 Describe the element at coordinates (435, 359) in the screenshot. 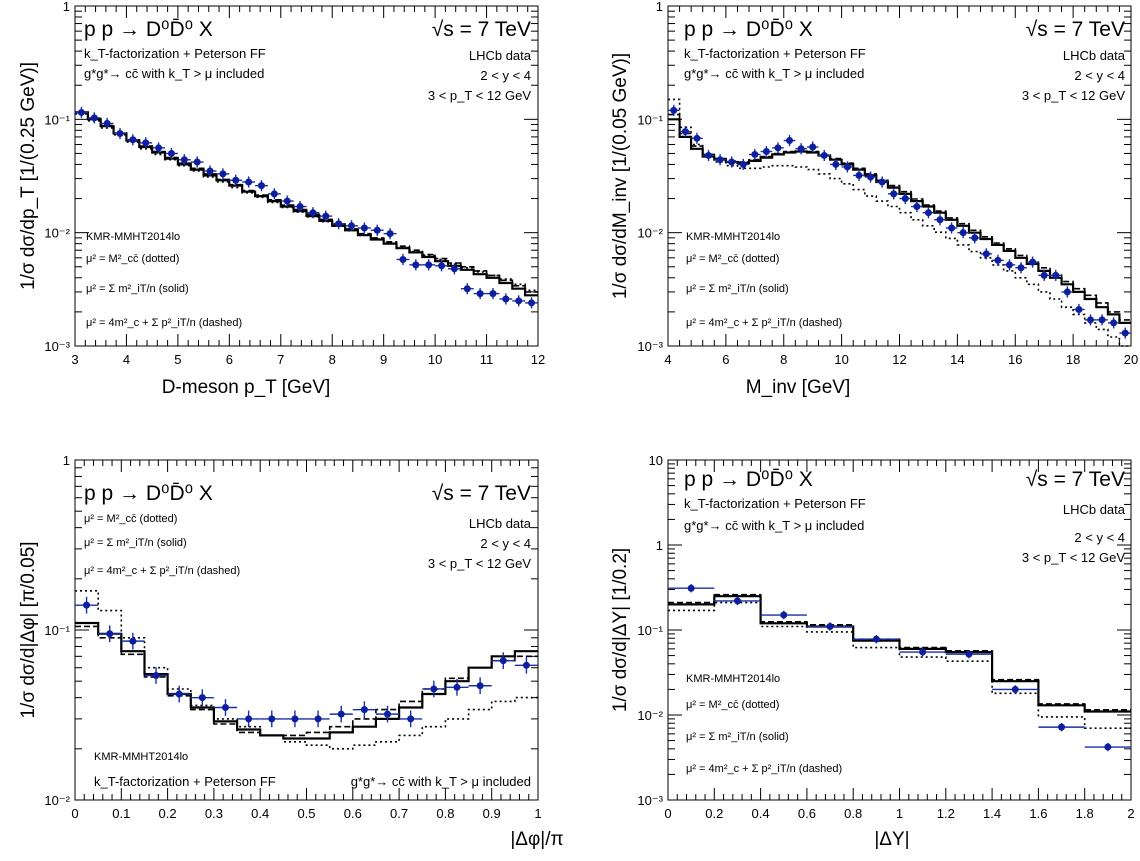

I see `x-tick-label: 10` at that location.